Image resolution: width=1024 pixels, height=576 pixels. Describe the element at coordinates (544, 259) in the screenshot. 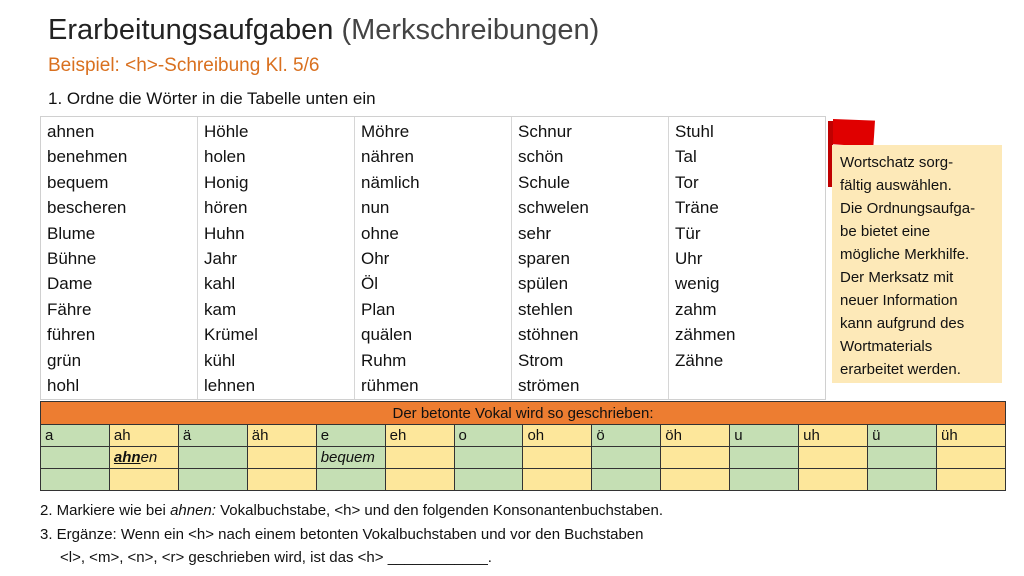

I see `word: sparen` at that location.